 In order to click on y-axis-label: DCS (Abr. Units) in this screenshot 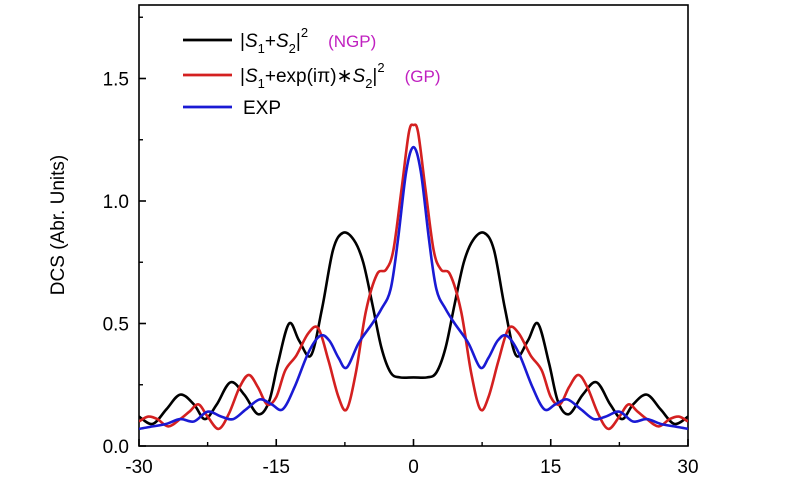, I will do `click(58, 225)`.